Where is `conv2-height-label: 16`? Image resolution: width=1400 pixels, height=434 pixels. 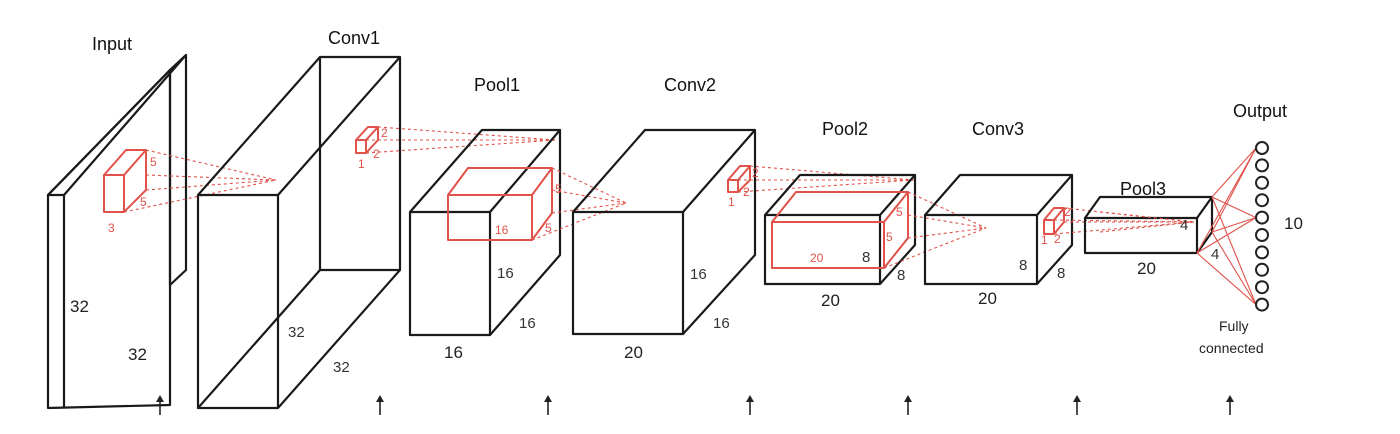
conv2-height-label: 16 is located at coordinates (698, 274).